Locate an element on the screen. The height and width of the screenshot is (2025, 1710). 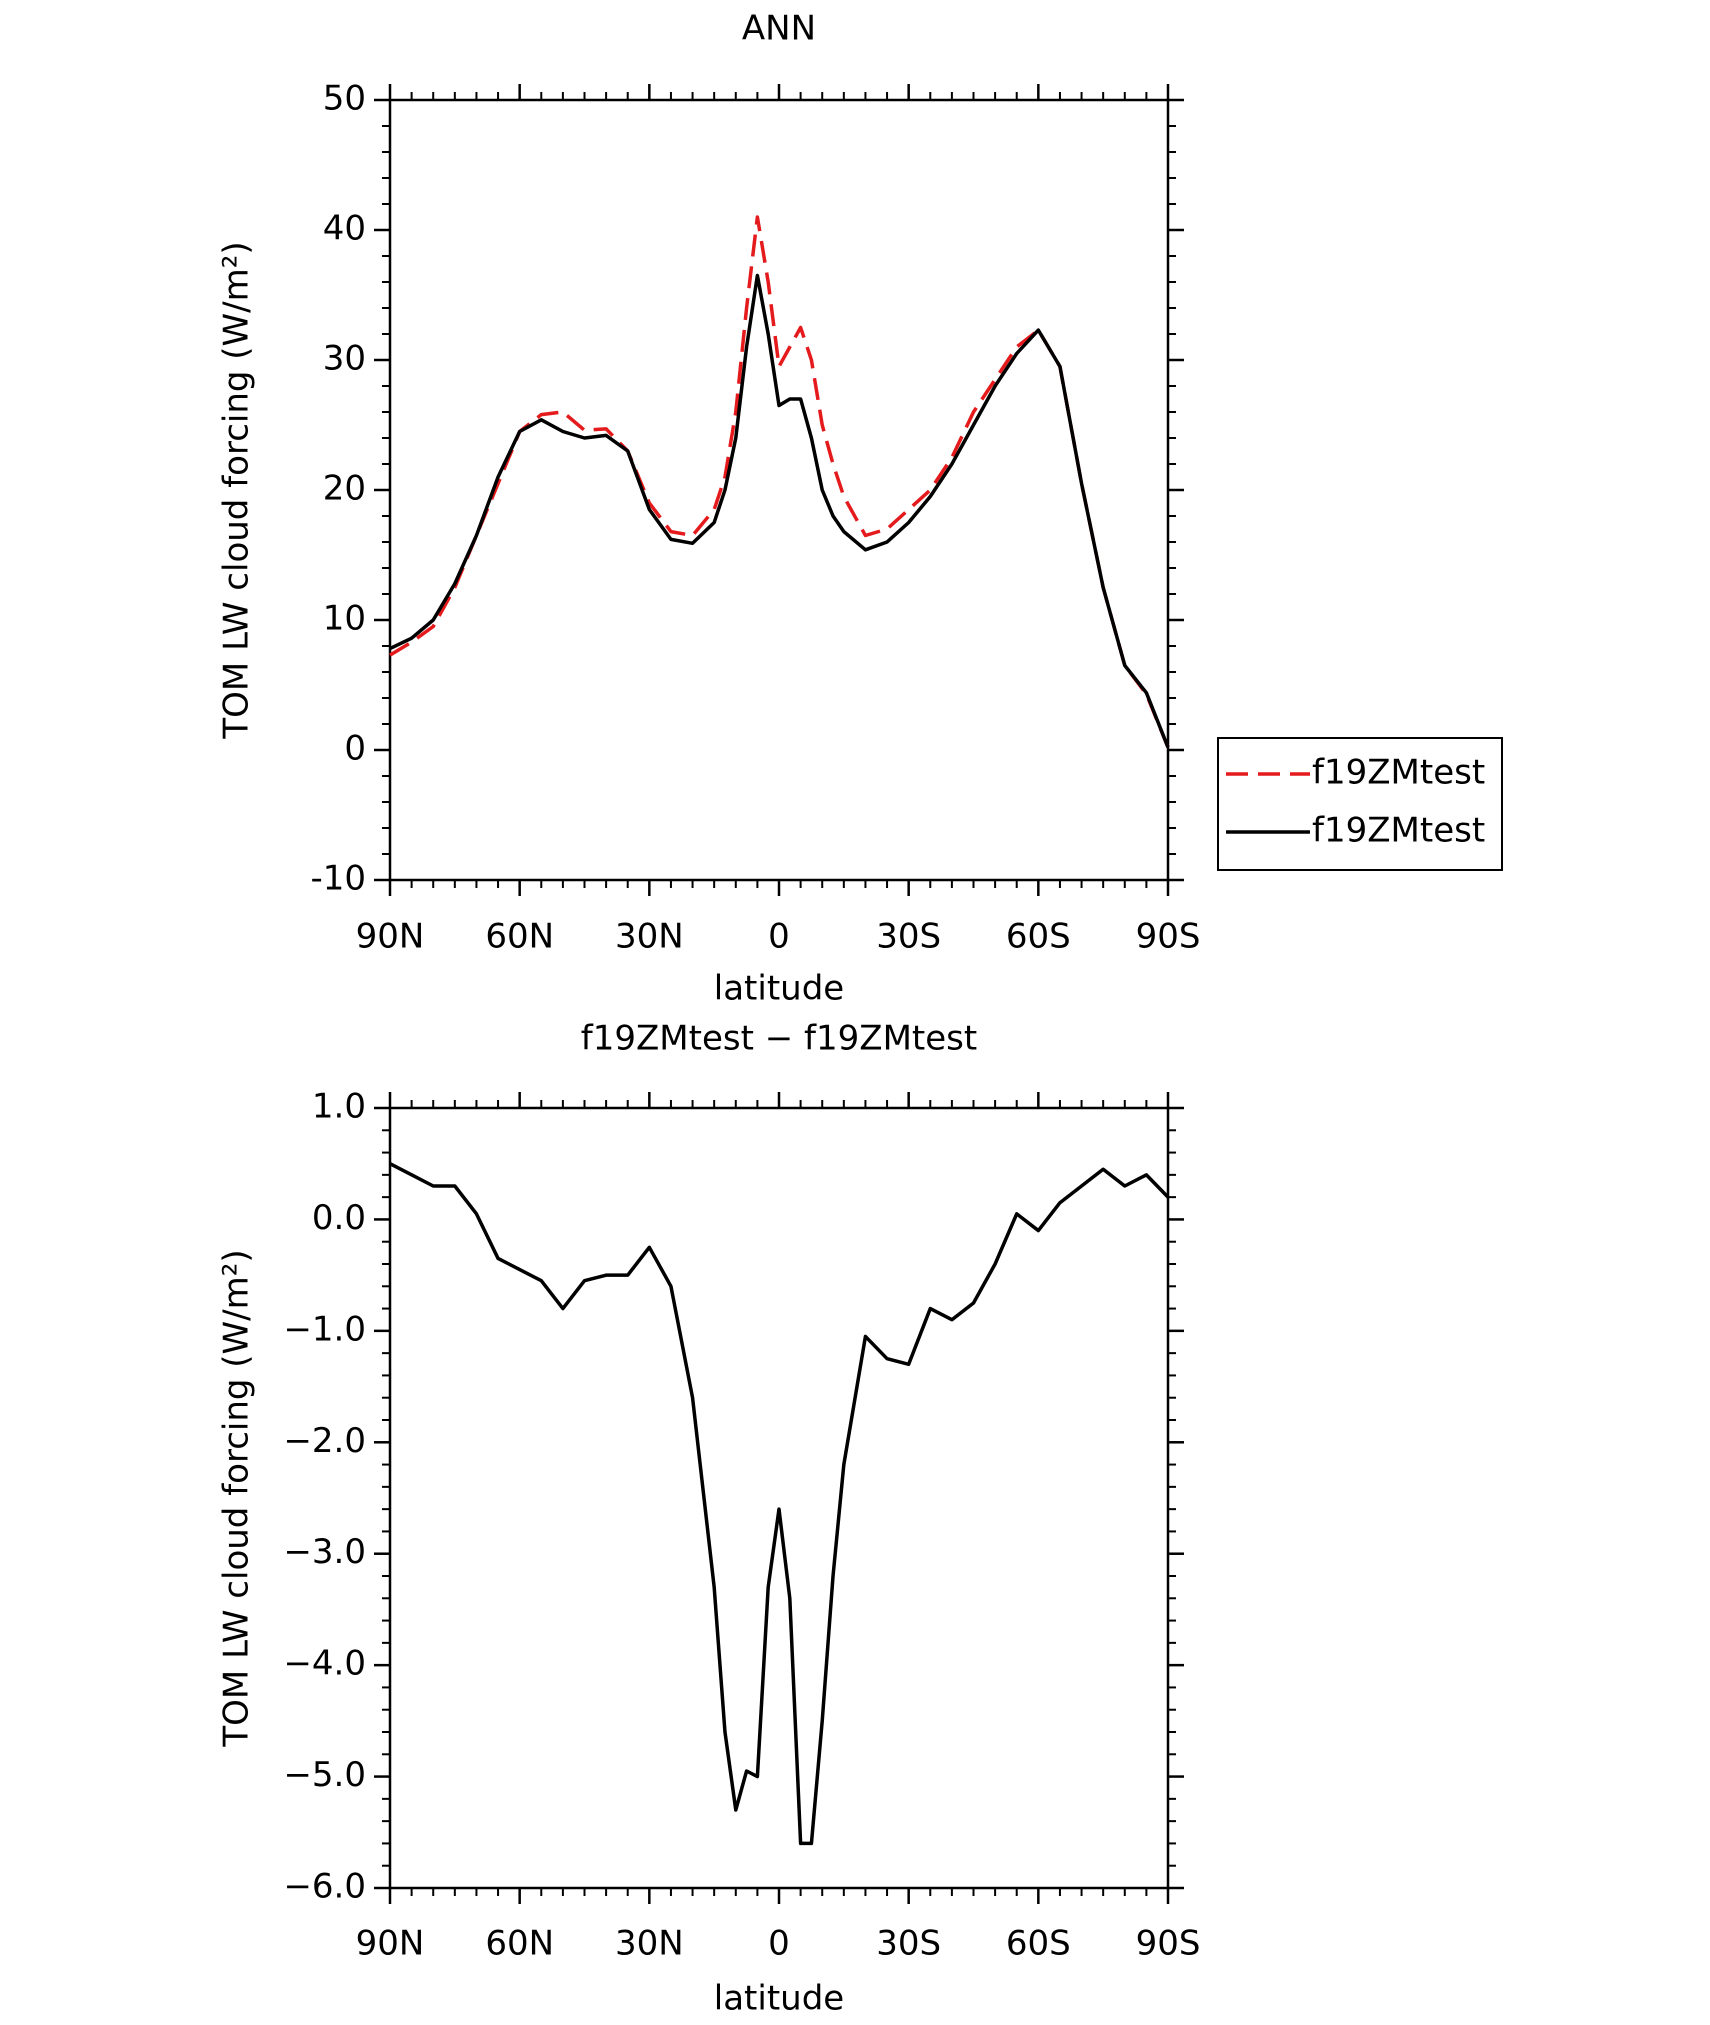
y-tick-label: −5.0 is located at coordinates (324, 1775).